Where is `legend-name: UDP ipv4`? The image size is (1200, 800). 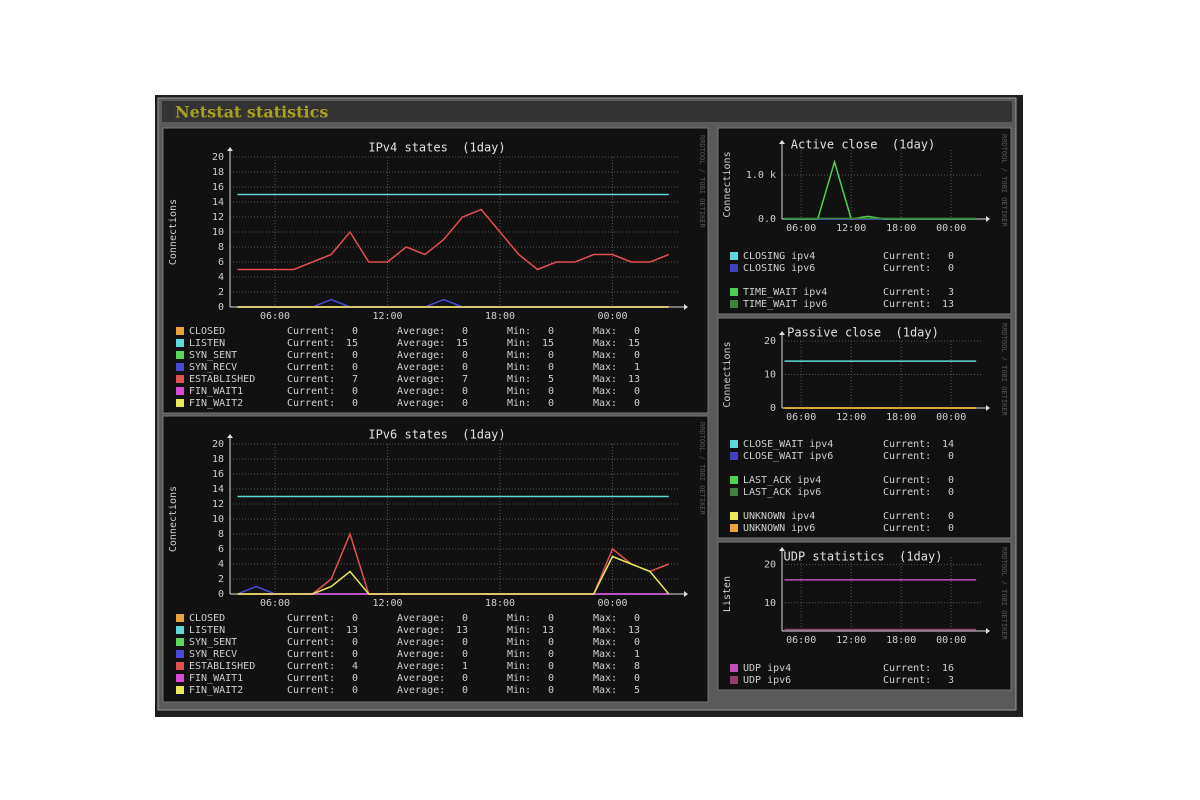
legend-name: UDP ipv4 is located at coordinates (767, 668).